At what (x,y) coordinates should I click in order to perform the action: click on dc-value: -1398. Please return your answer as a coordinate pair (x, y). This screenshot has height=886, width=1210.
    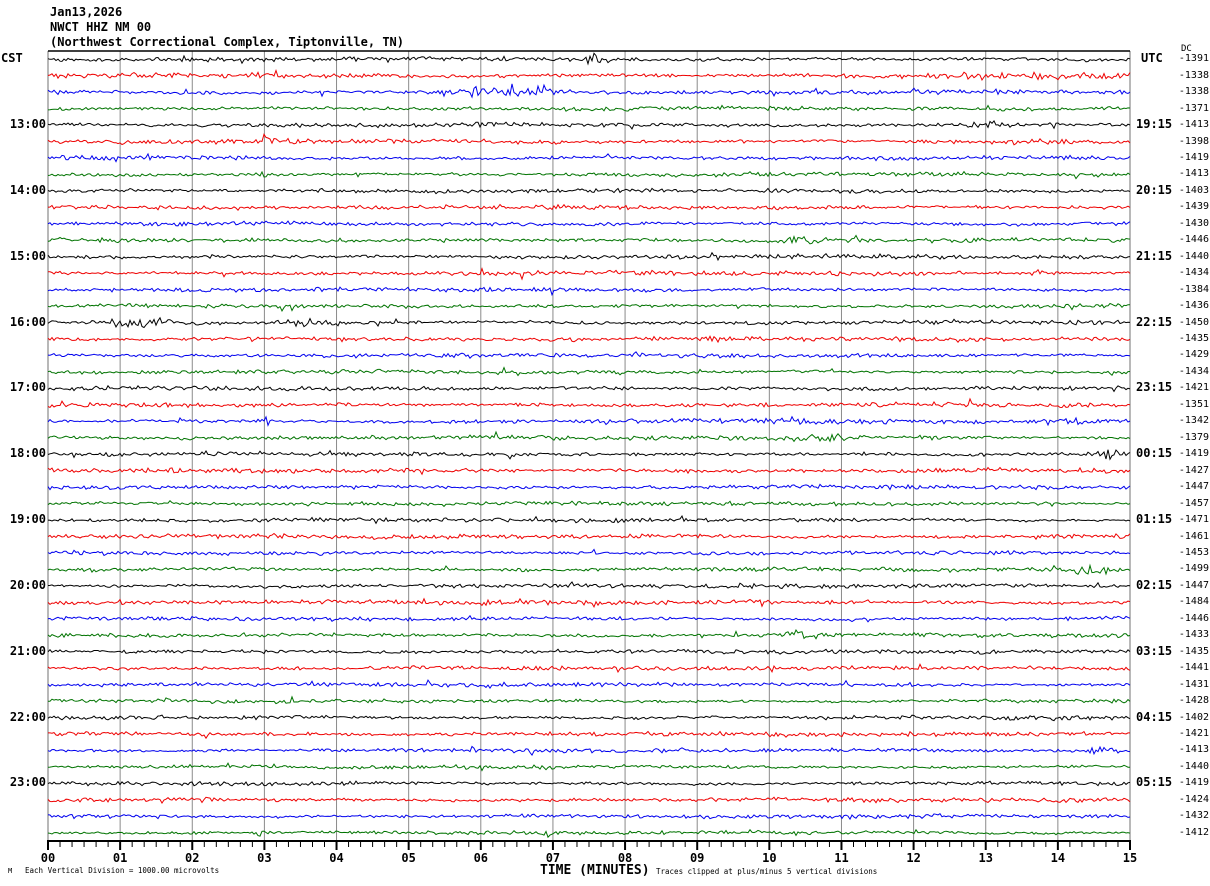
    Looking at the image, I should click on (1193, 141).